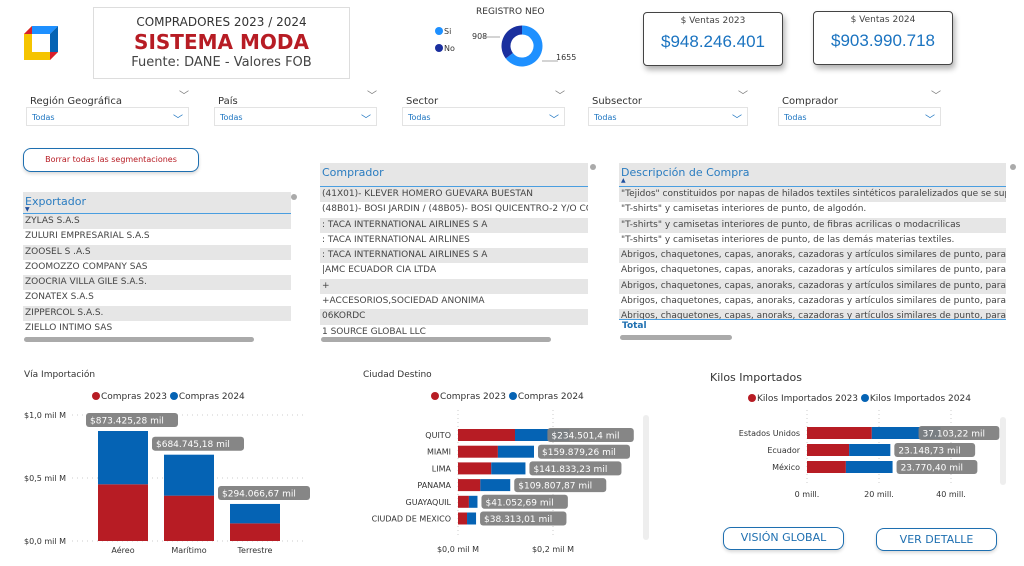 Image resolution: width=1024 pixels, height=566 pixels. I want to click on vision-global-button: VISIÓN GLOBAL, so click(783, 538).